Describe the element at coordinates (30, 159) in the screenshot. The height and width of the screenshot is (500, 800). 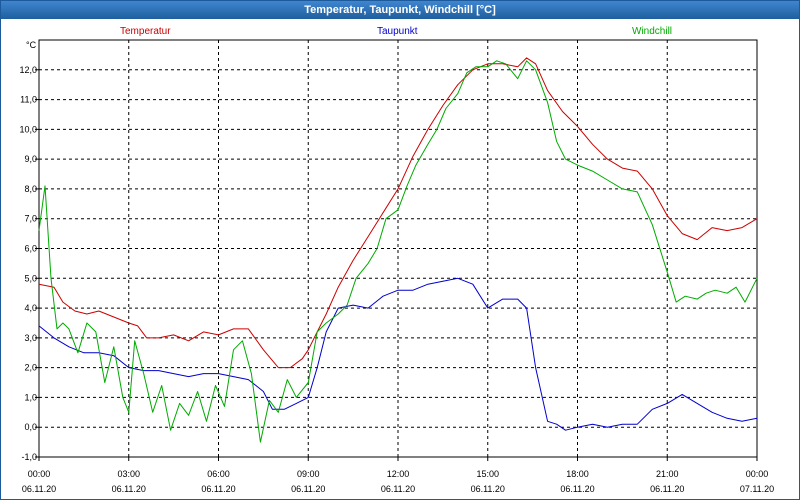
I see `y-tick-label: 9,0` at that location.